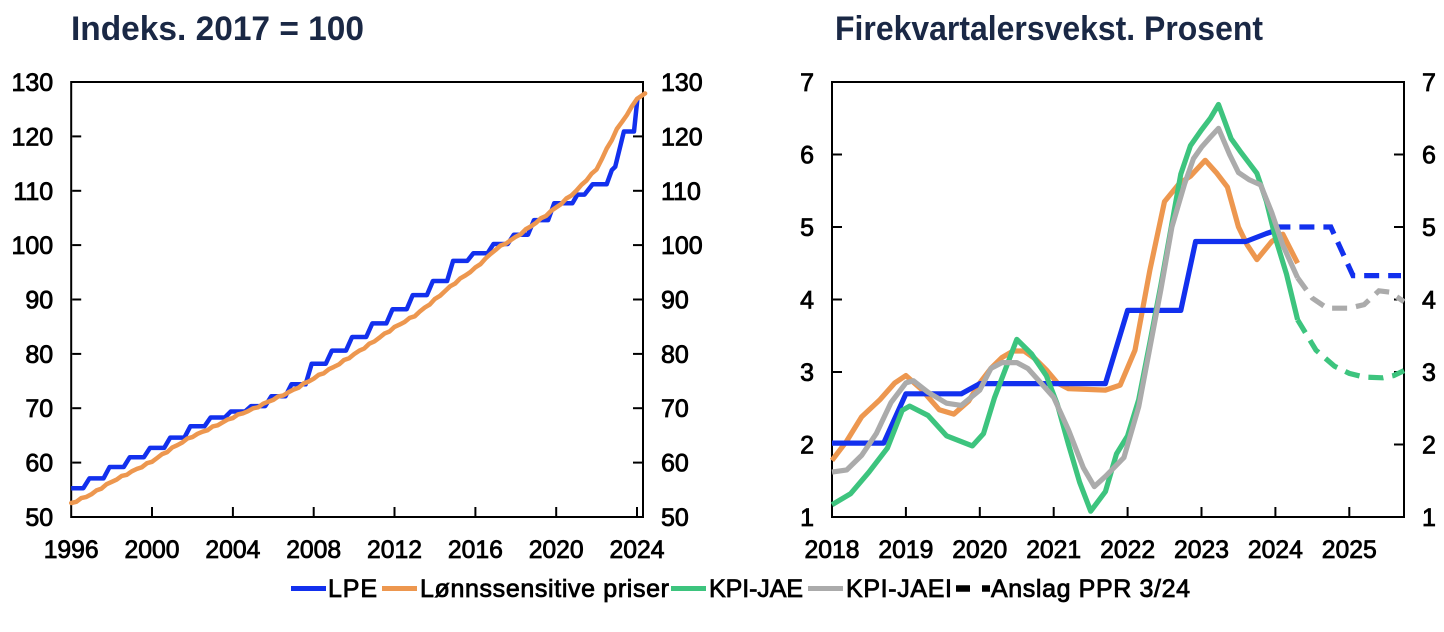 The height and width of the screenshot is (632, 1444). I want to click on svg-text: LPE, so click(352, 589).